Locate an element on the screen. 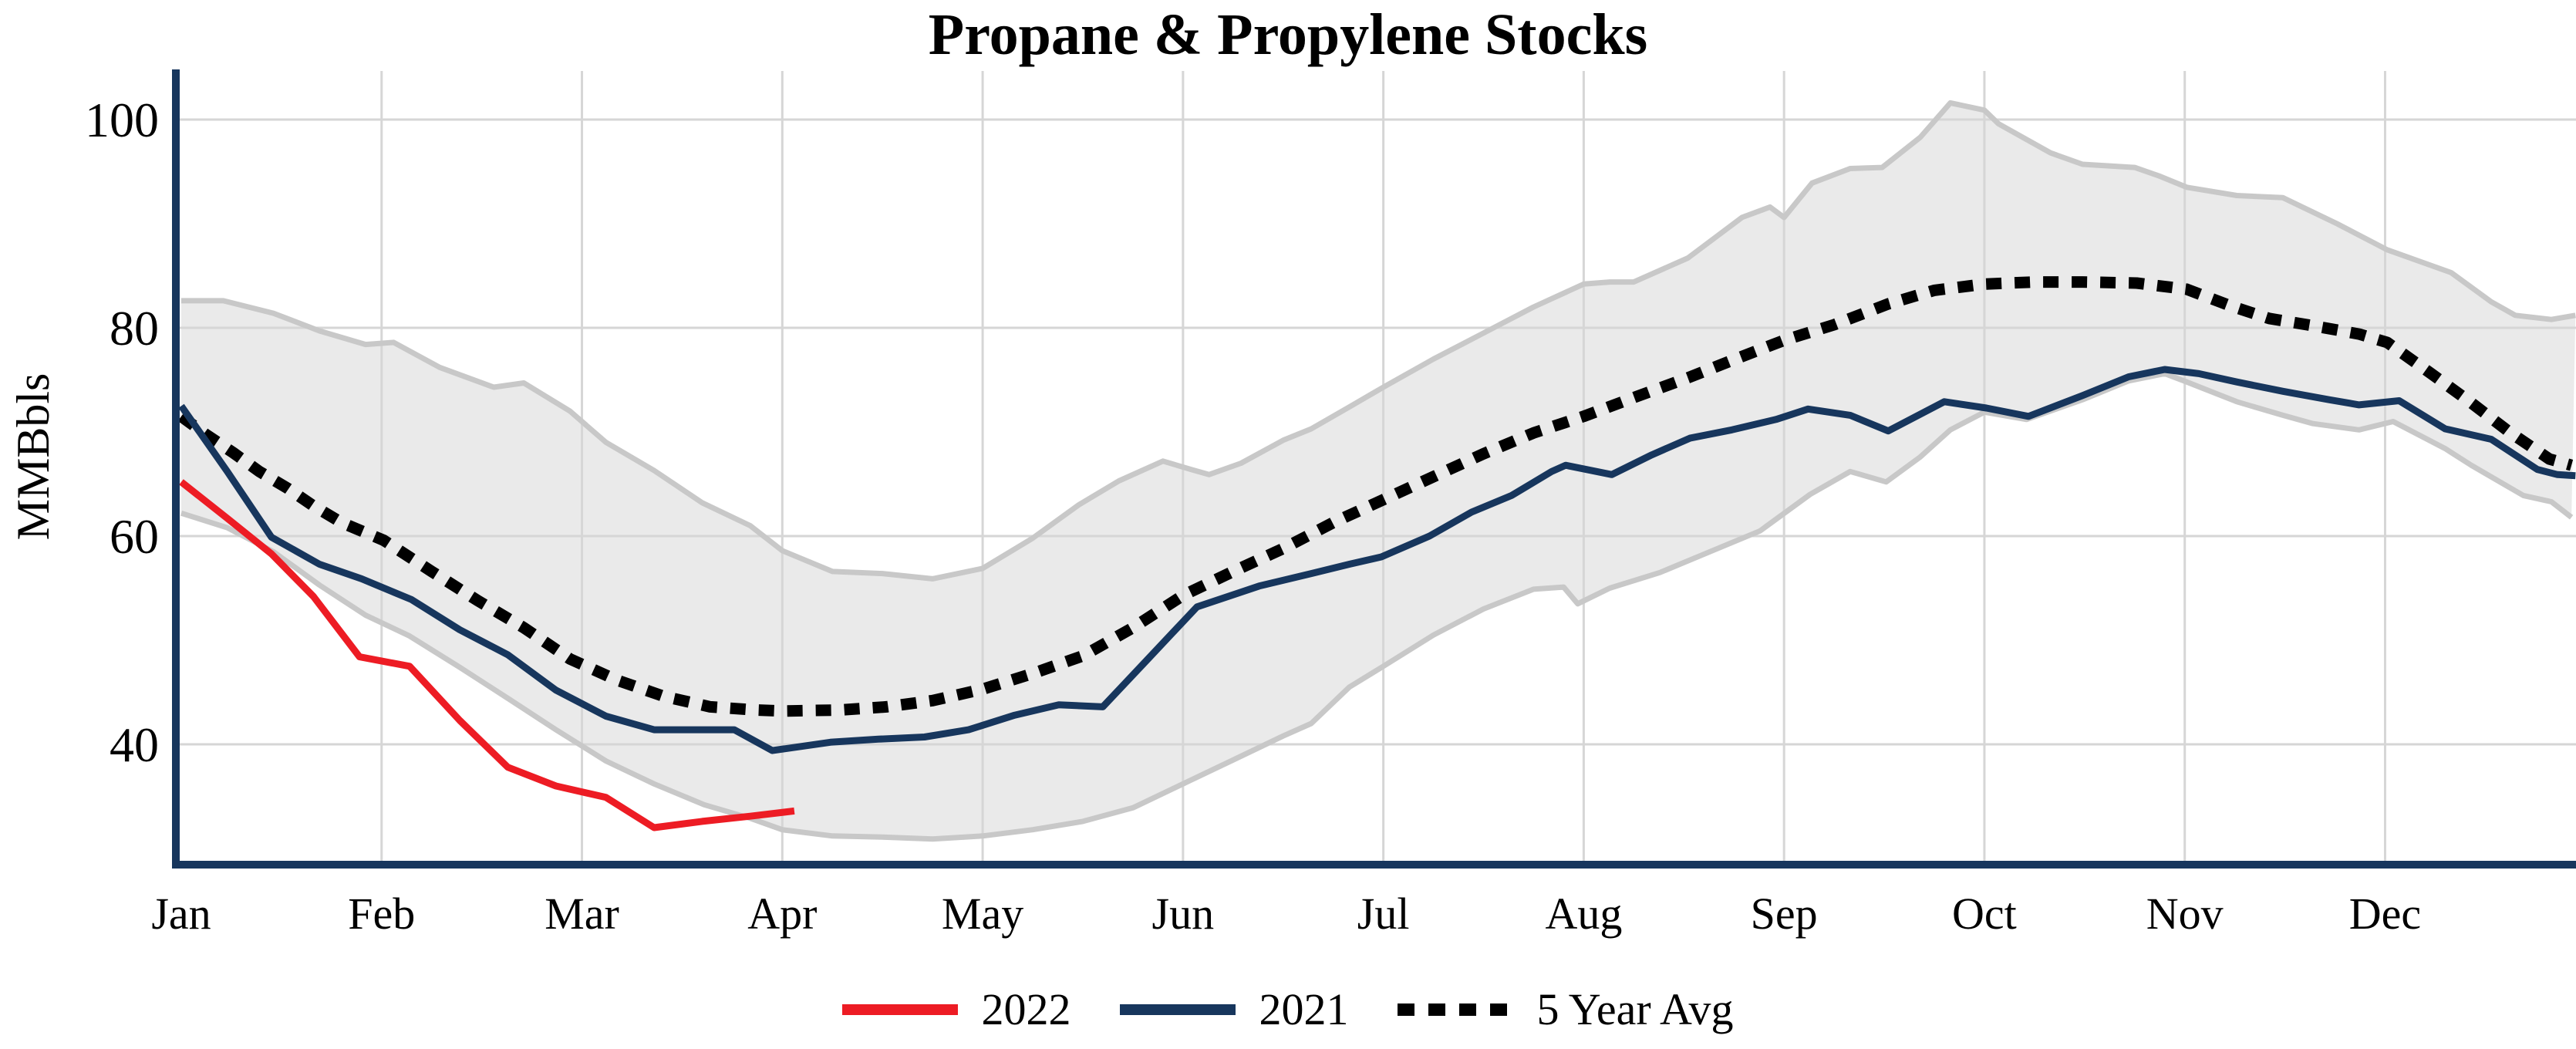 This screenshot has width=2576, height=1049. y-tick-label-80: 80 is located at coordinates (134, 328).